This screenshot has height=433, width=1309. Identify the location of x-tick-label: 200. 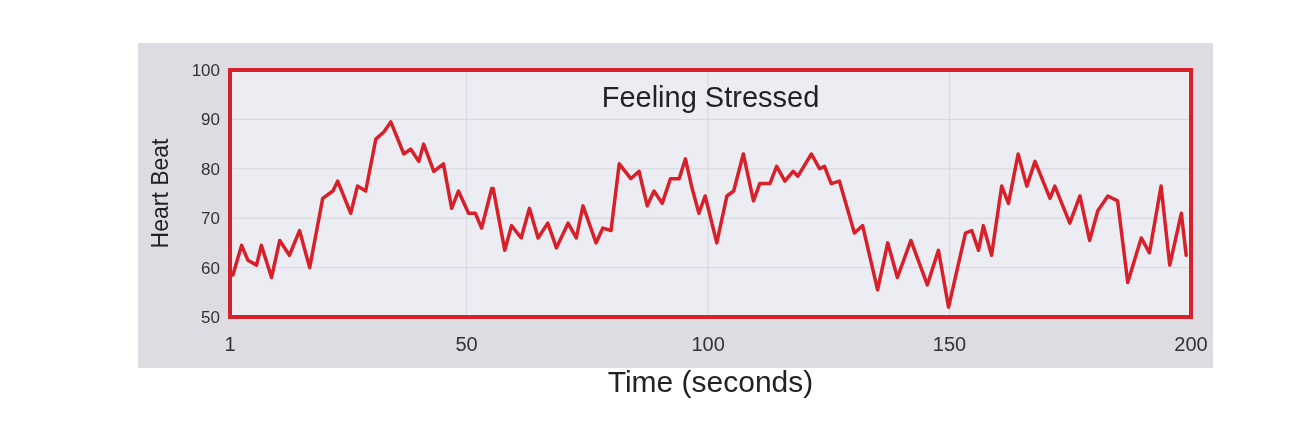
(1191, 344).